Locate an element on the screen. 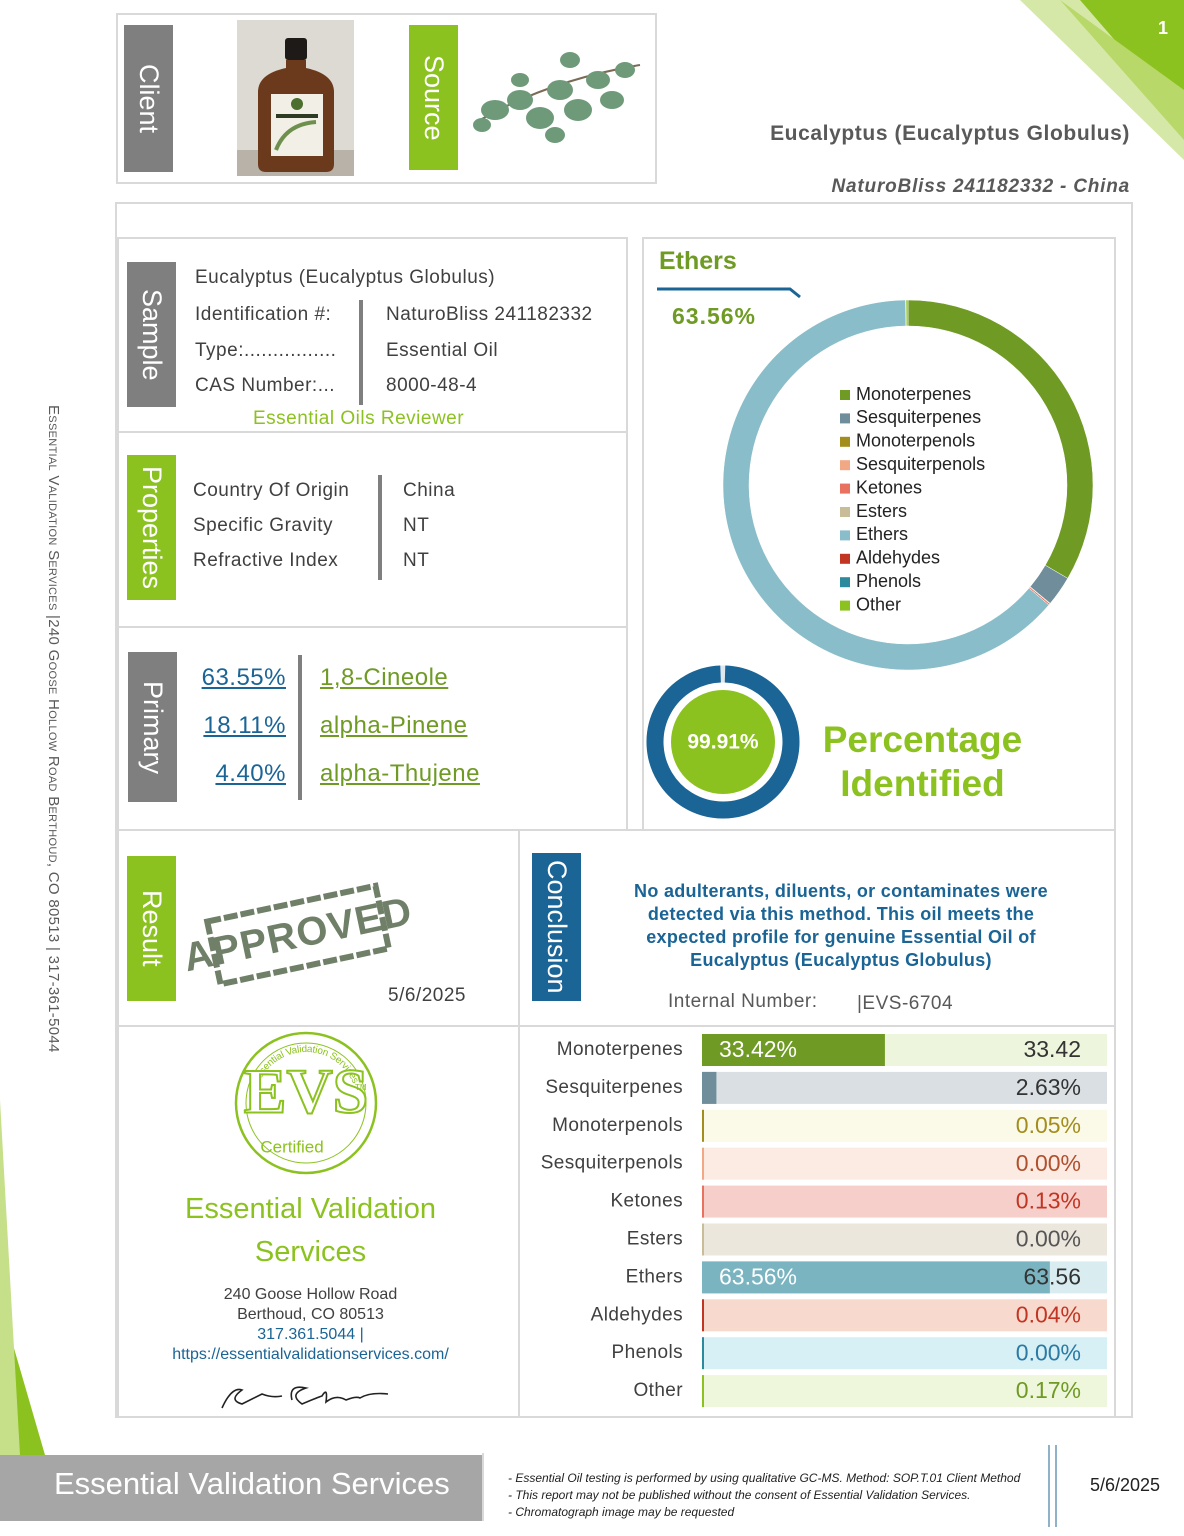 This screenshot has width=1184, height=1536. bar-category: Sesquiterpenes is located at coordinates (614, 1087).